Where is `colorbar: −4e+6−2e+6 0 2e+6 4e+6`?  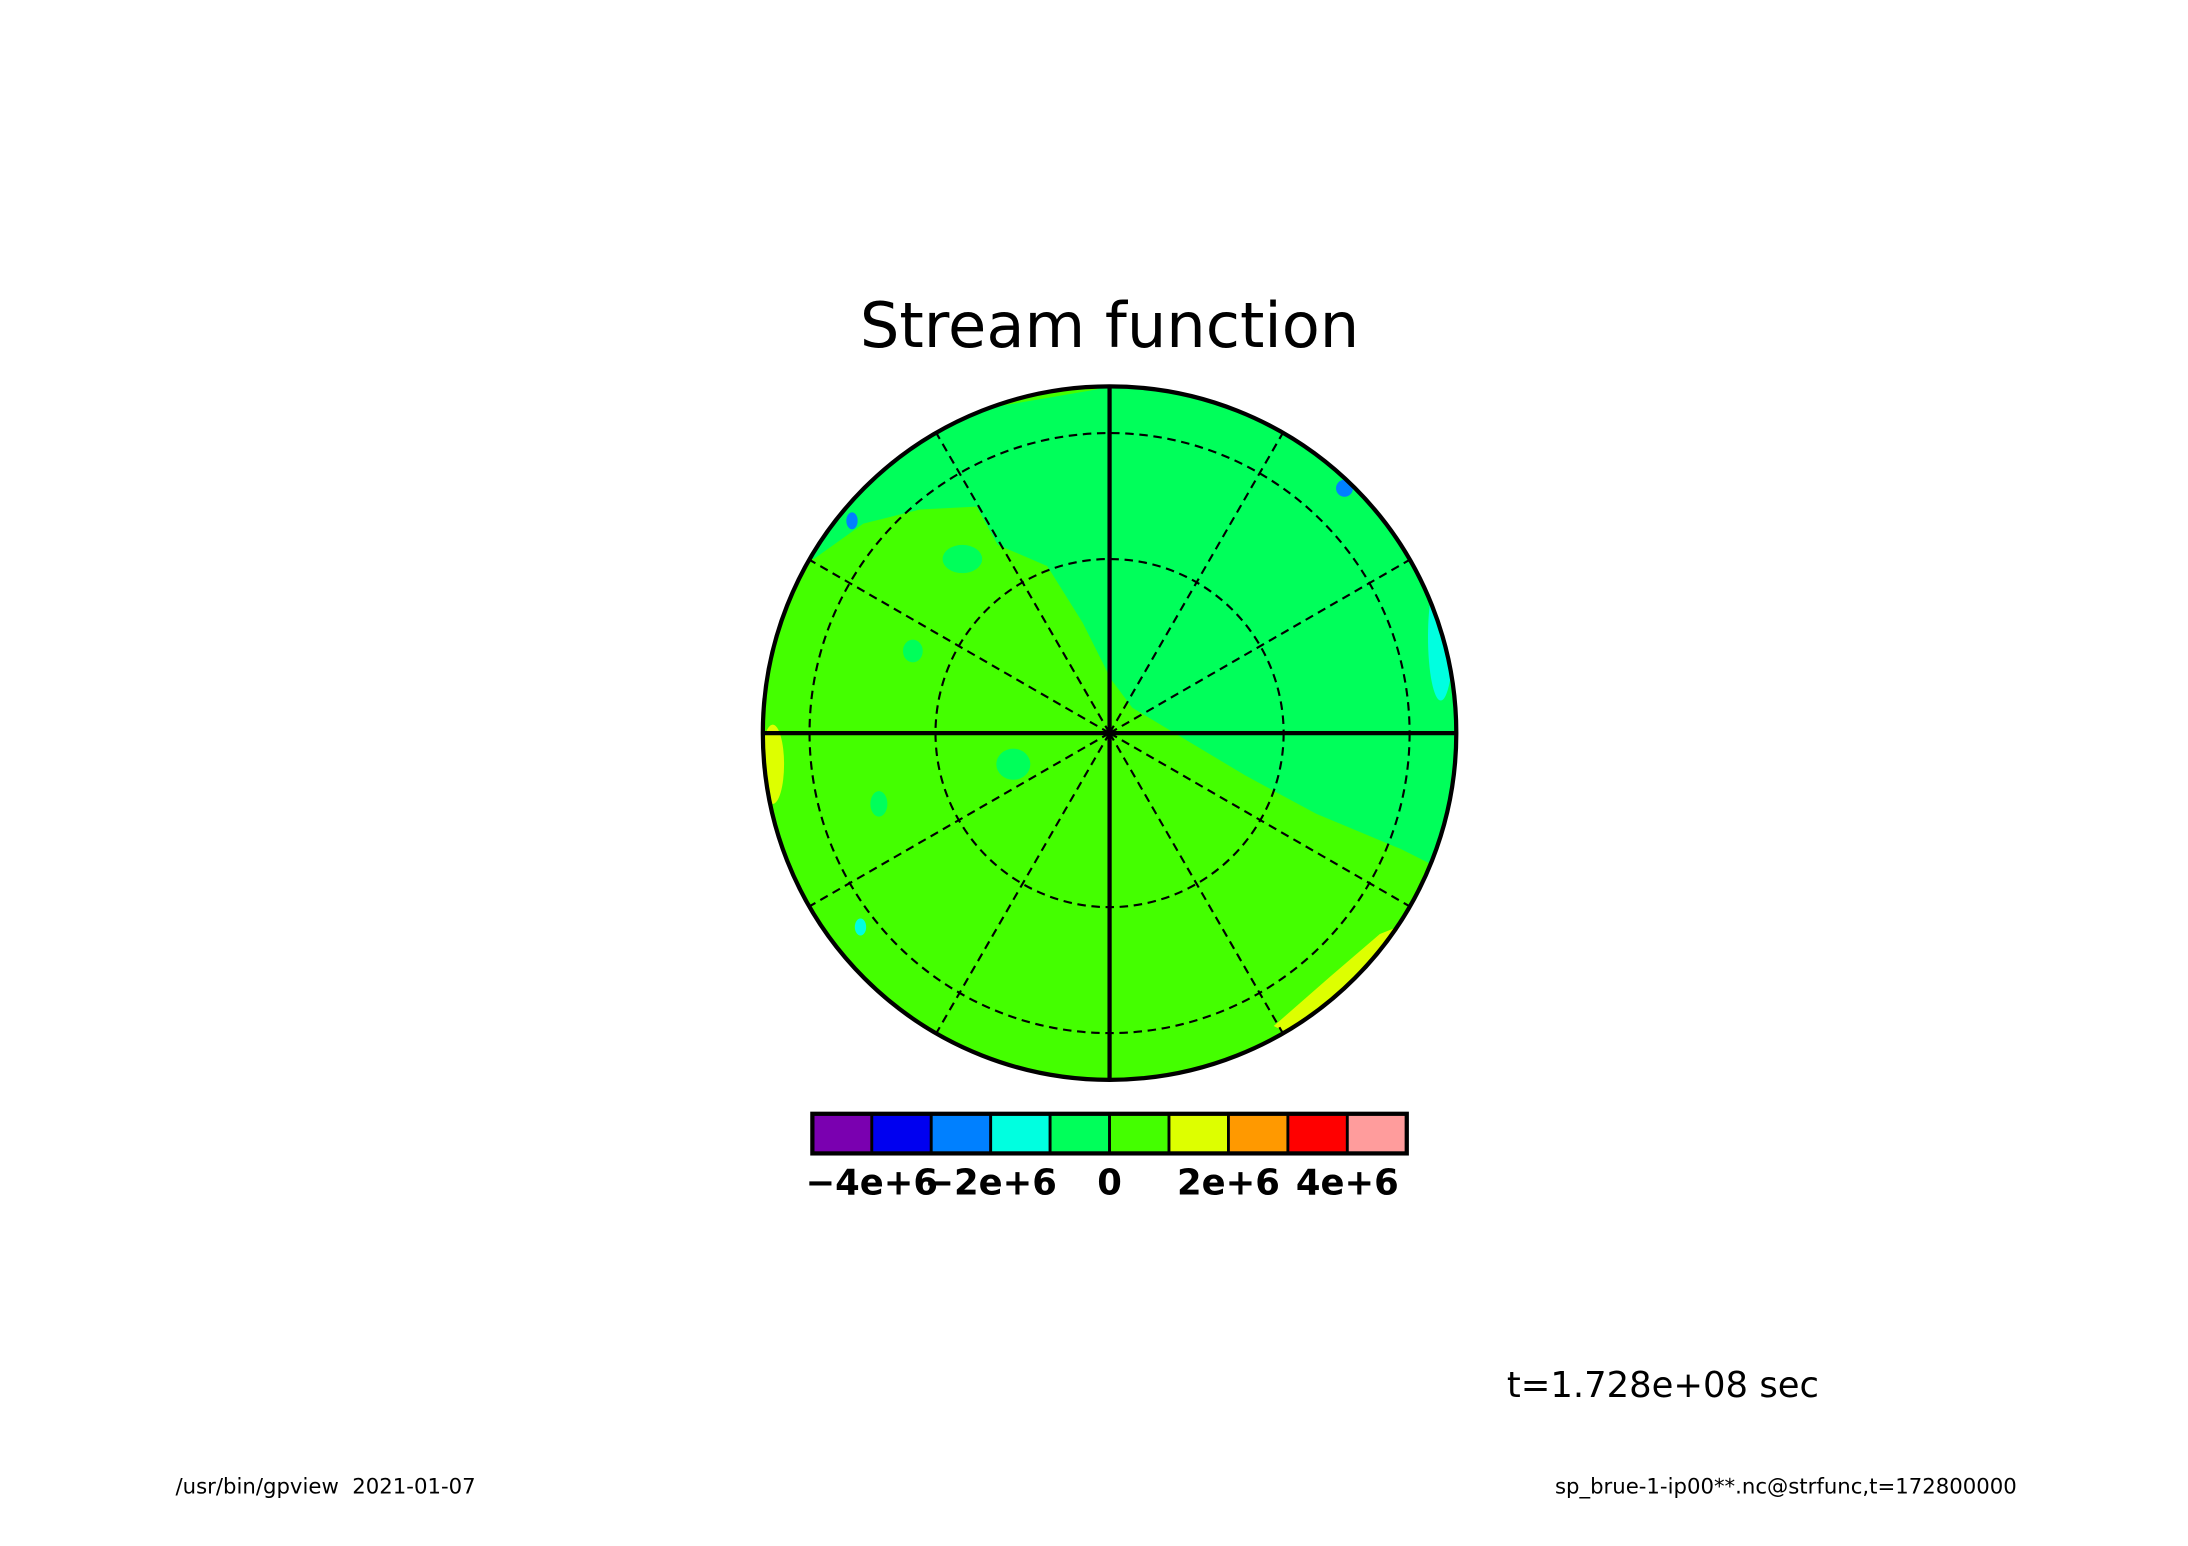
colorbar: −4e+6−2e+6 0 2e+6 4e+6 is located at coordinates (1107, 1158).